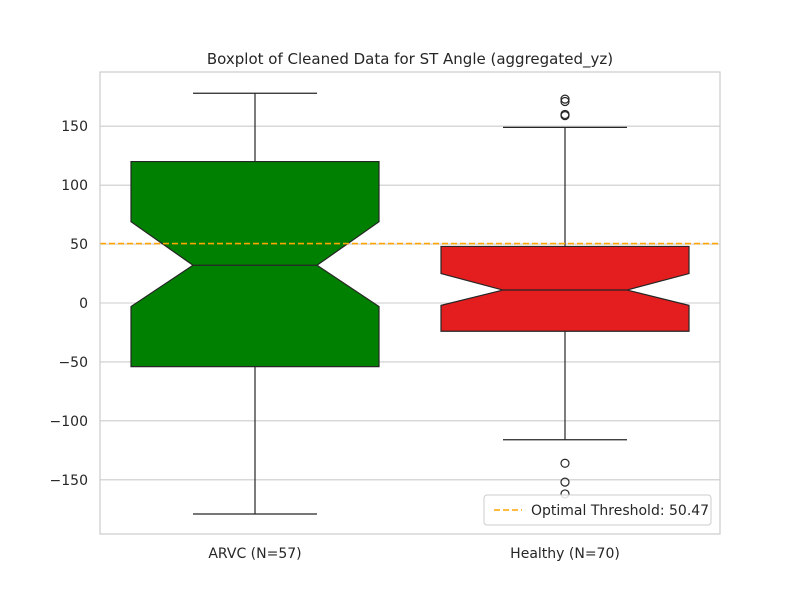 The width and height of the screenshot is (800, 600). I want to click on y-tick-label: 50, so click(79, 245).